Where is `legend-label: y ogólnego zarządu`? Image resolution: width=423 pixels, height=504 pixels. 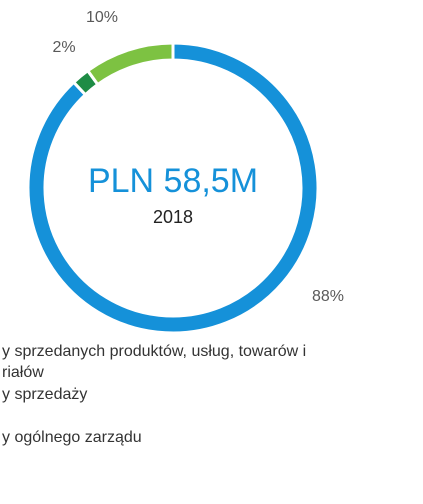
legend-label: y ogólnego zarządu is located at coordinates (72, 437).